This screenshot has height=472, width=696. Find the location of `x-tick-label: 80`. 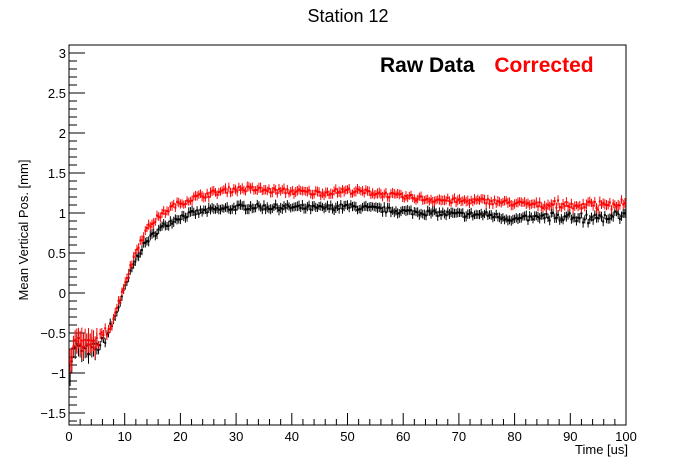

x-tick-label: 80 is located at coordinates (514, 436).